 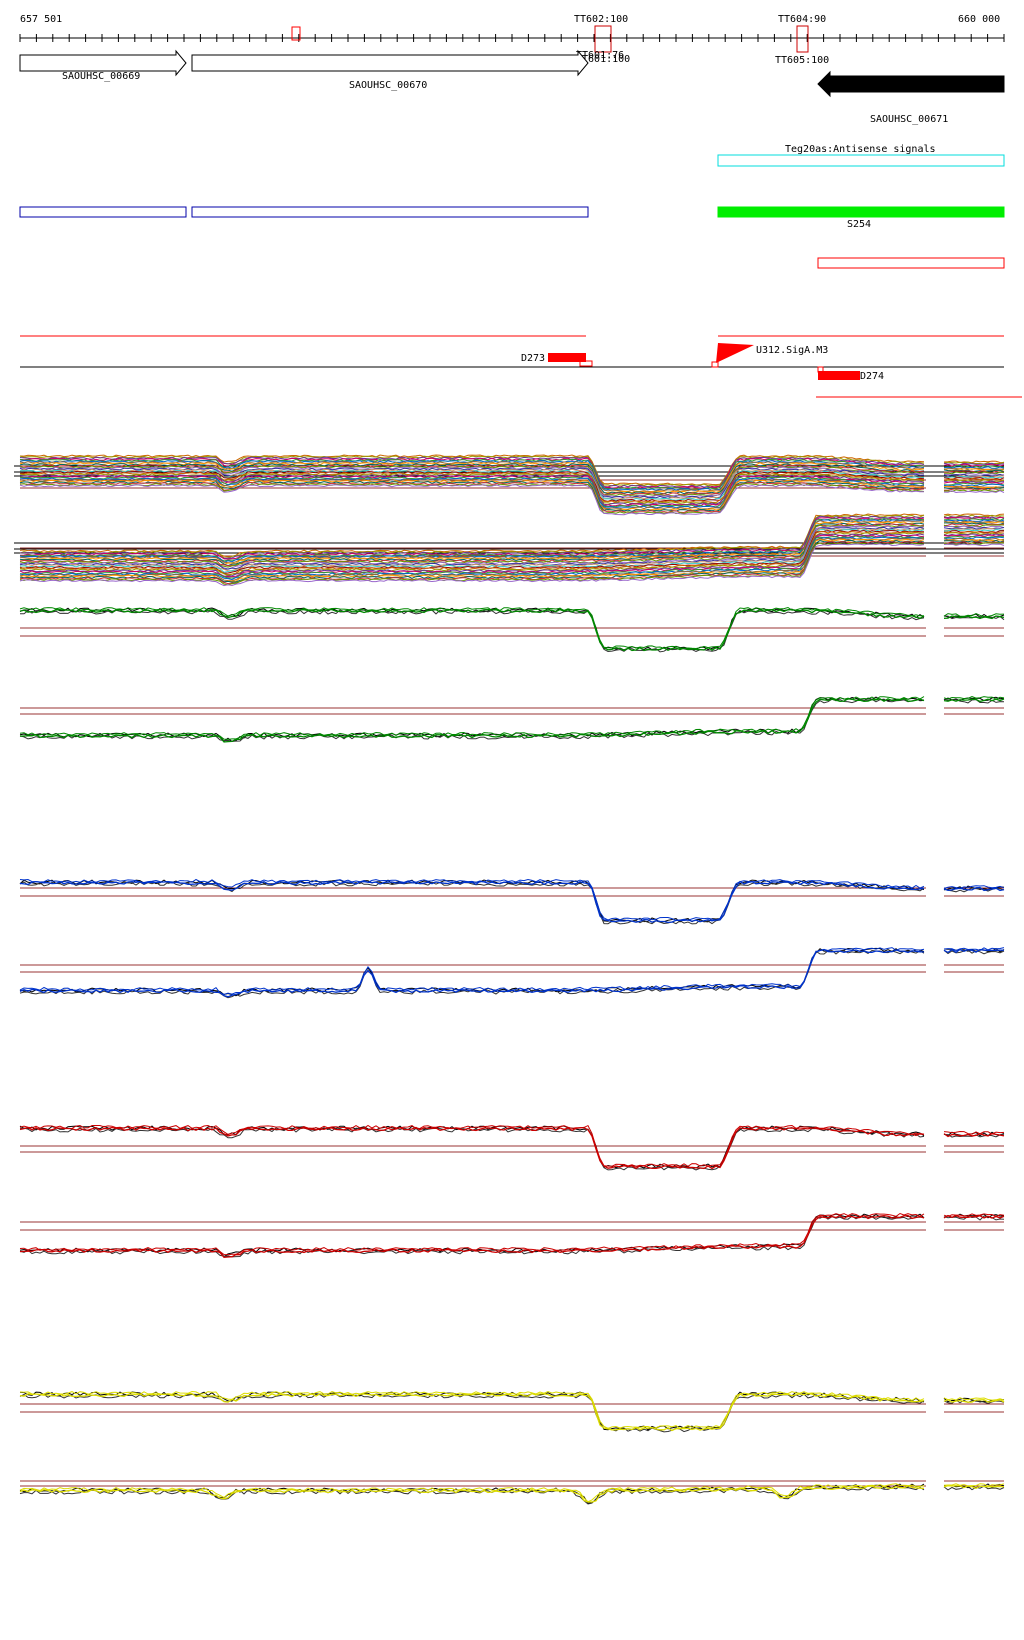 I want to click on gene-label: SAOUHSC_00671, so click(x=909, y=119).